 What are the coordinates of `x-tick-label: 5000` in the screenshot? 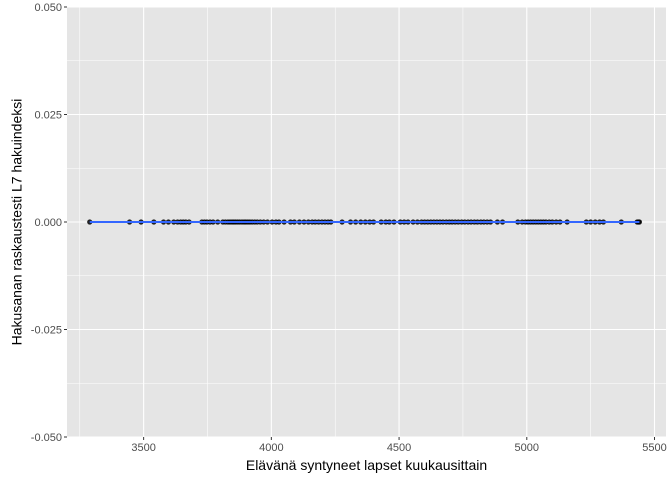 It's located at (527, 448).